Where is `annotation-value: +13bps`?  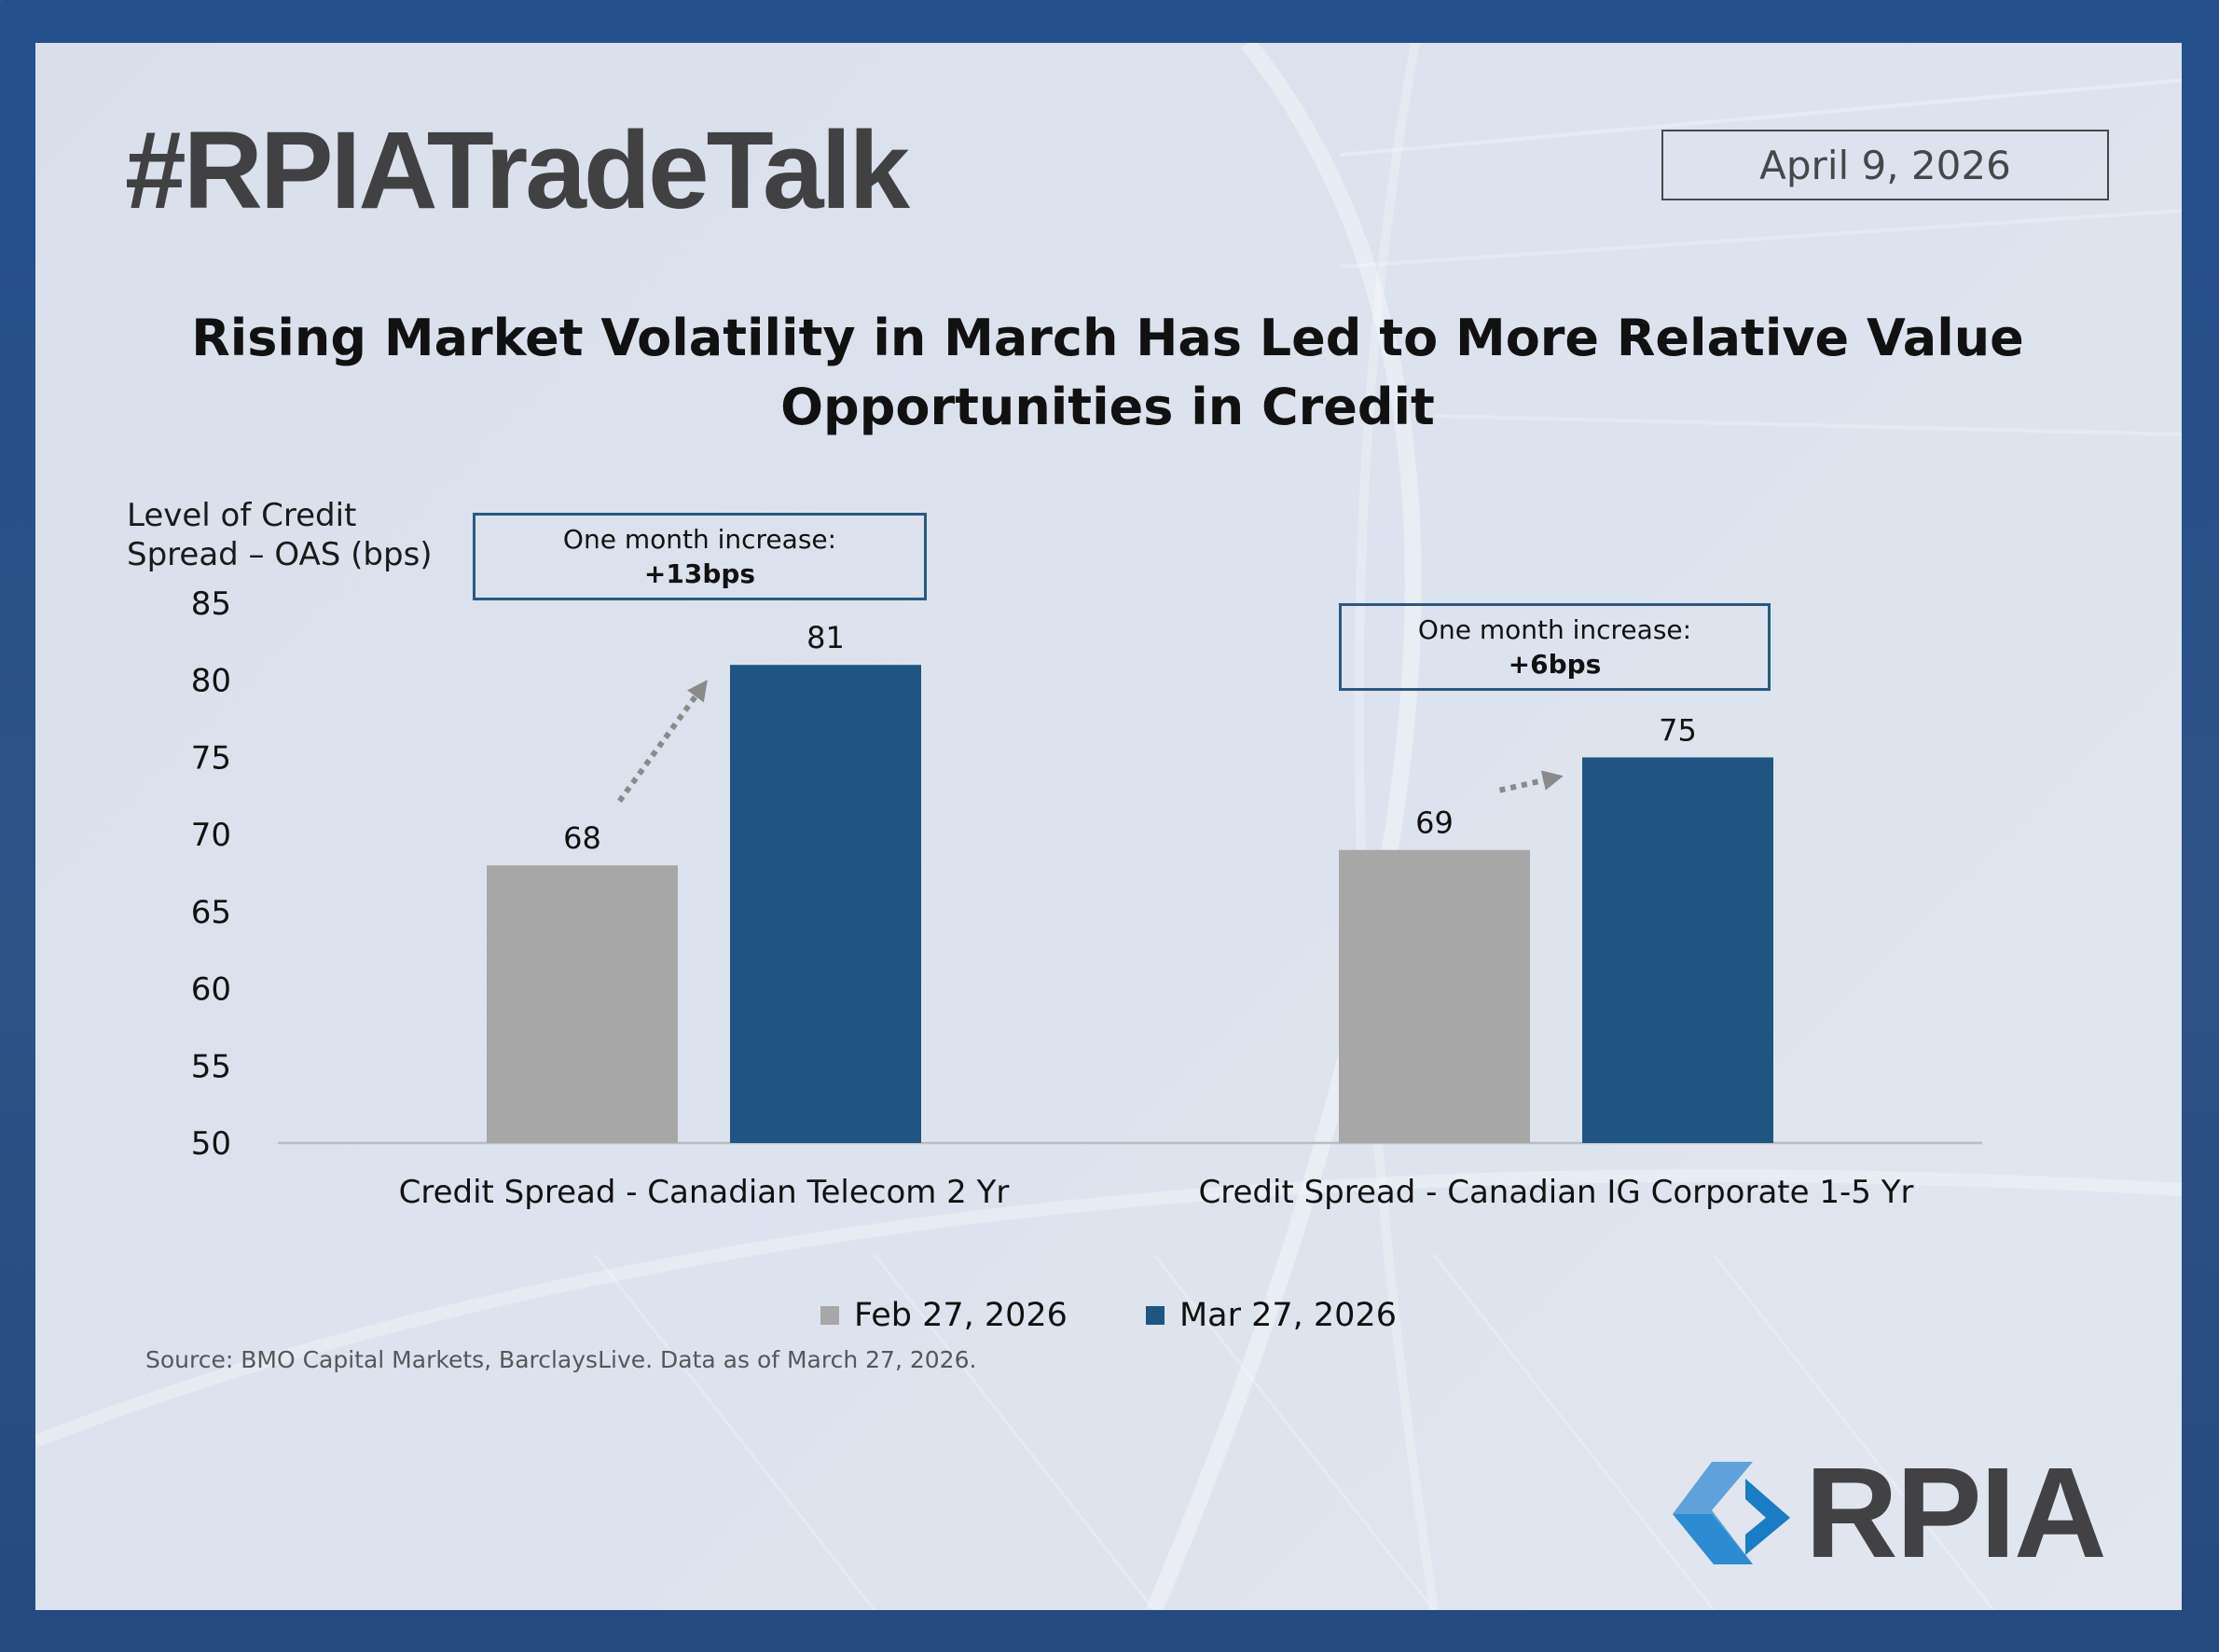
annotation-value: +13bps is located at coordinates (699, 574).